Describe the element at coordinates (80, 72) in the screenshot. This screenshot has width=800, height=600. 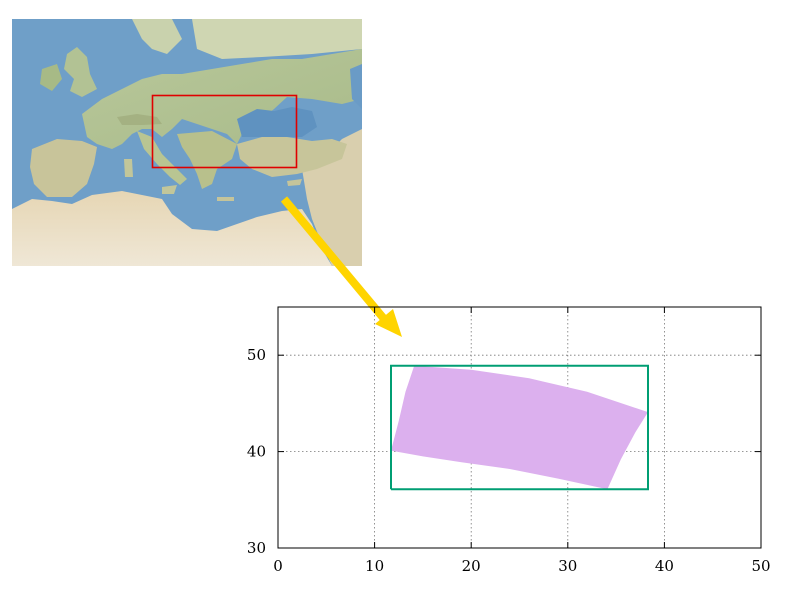
I see `great-britain` at that location.